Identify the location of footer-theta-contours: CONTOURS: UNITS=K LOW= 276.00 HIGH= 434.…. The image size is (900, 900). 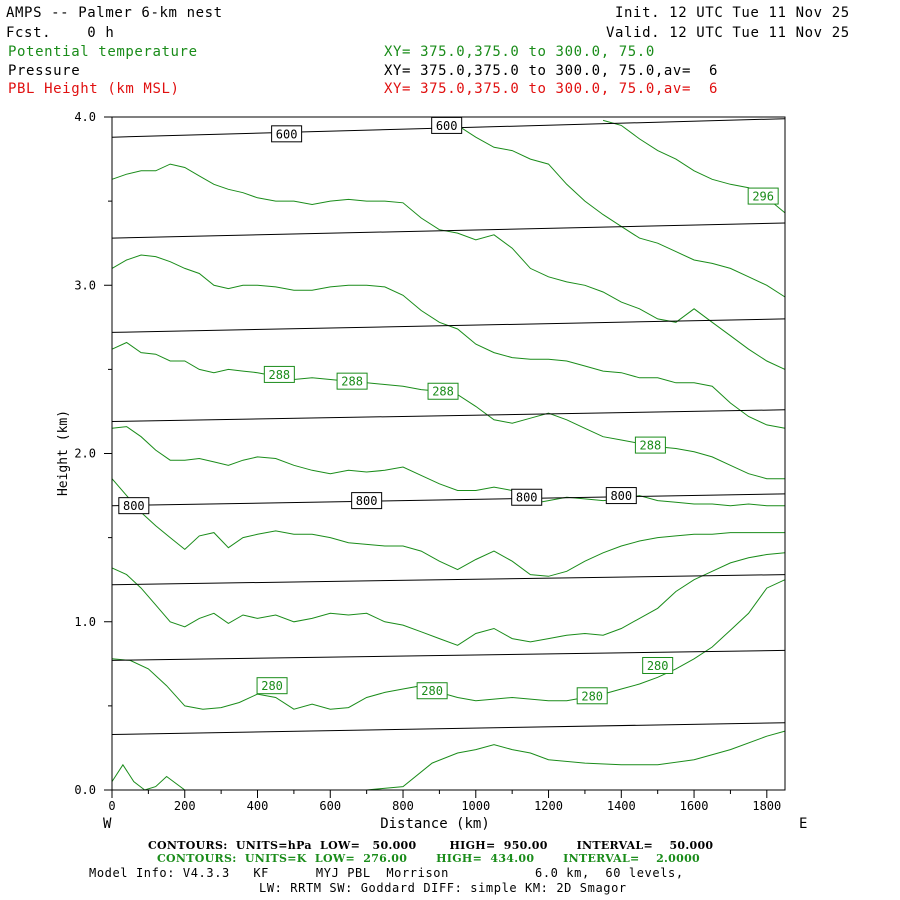
(428, 858).